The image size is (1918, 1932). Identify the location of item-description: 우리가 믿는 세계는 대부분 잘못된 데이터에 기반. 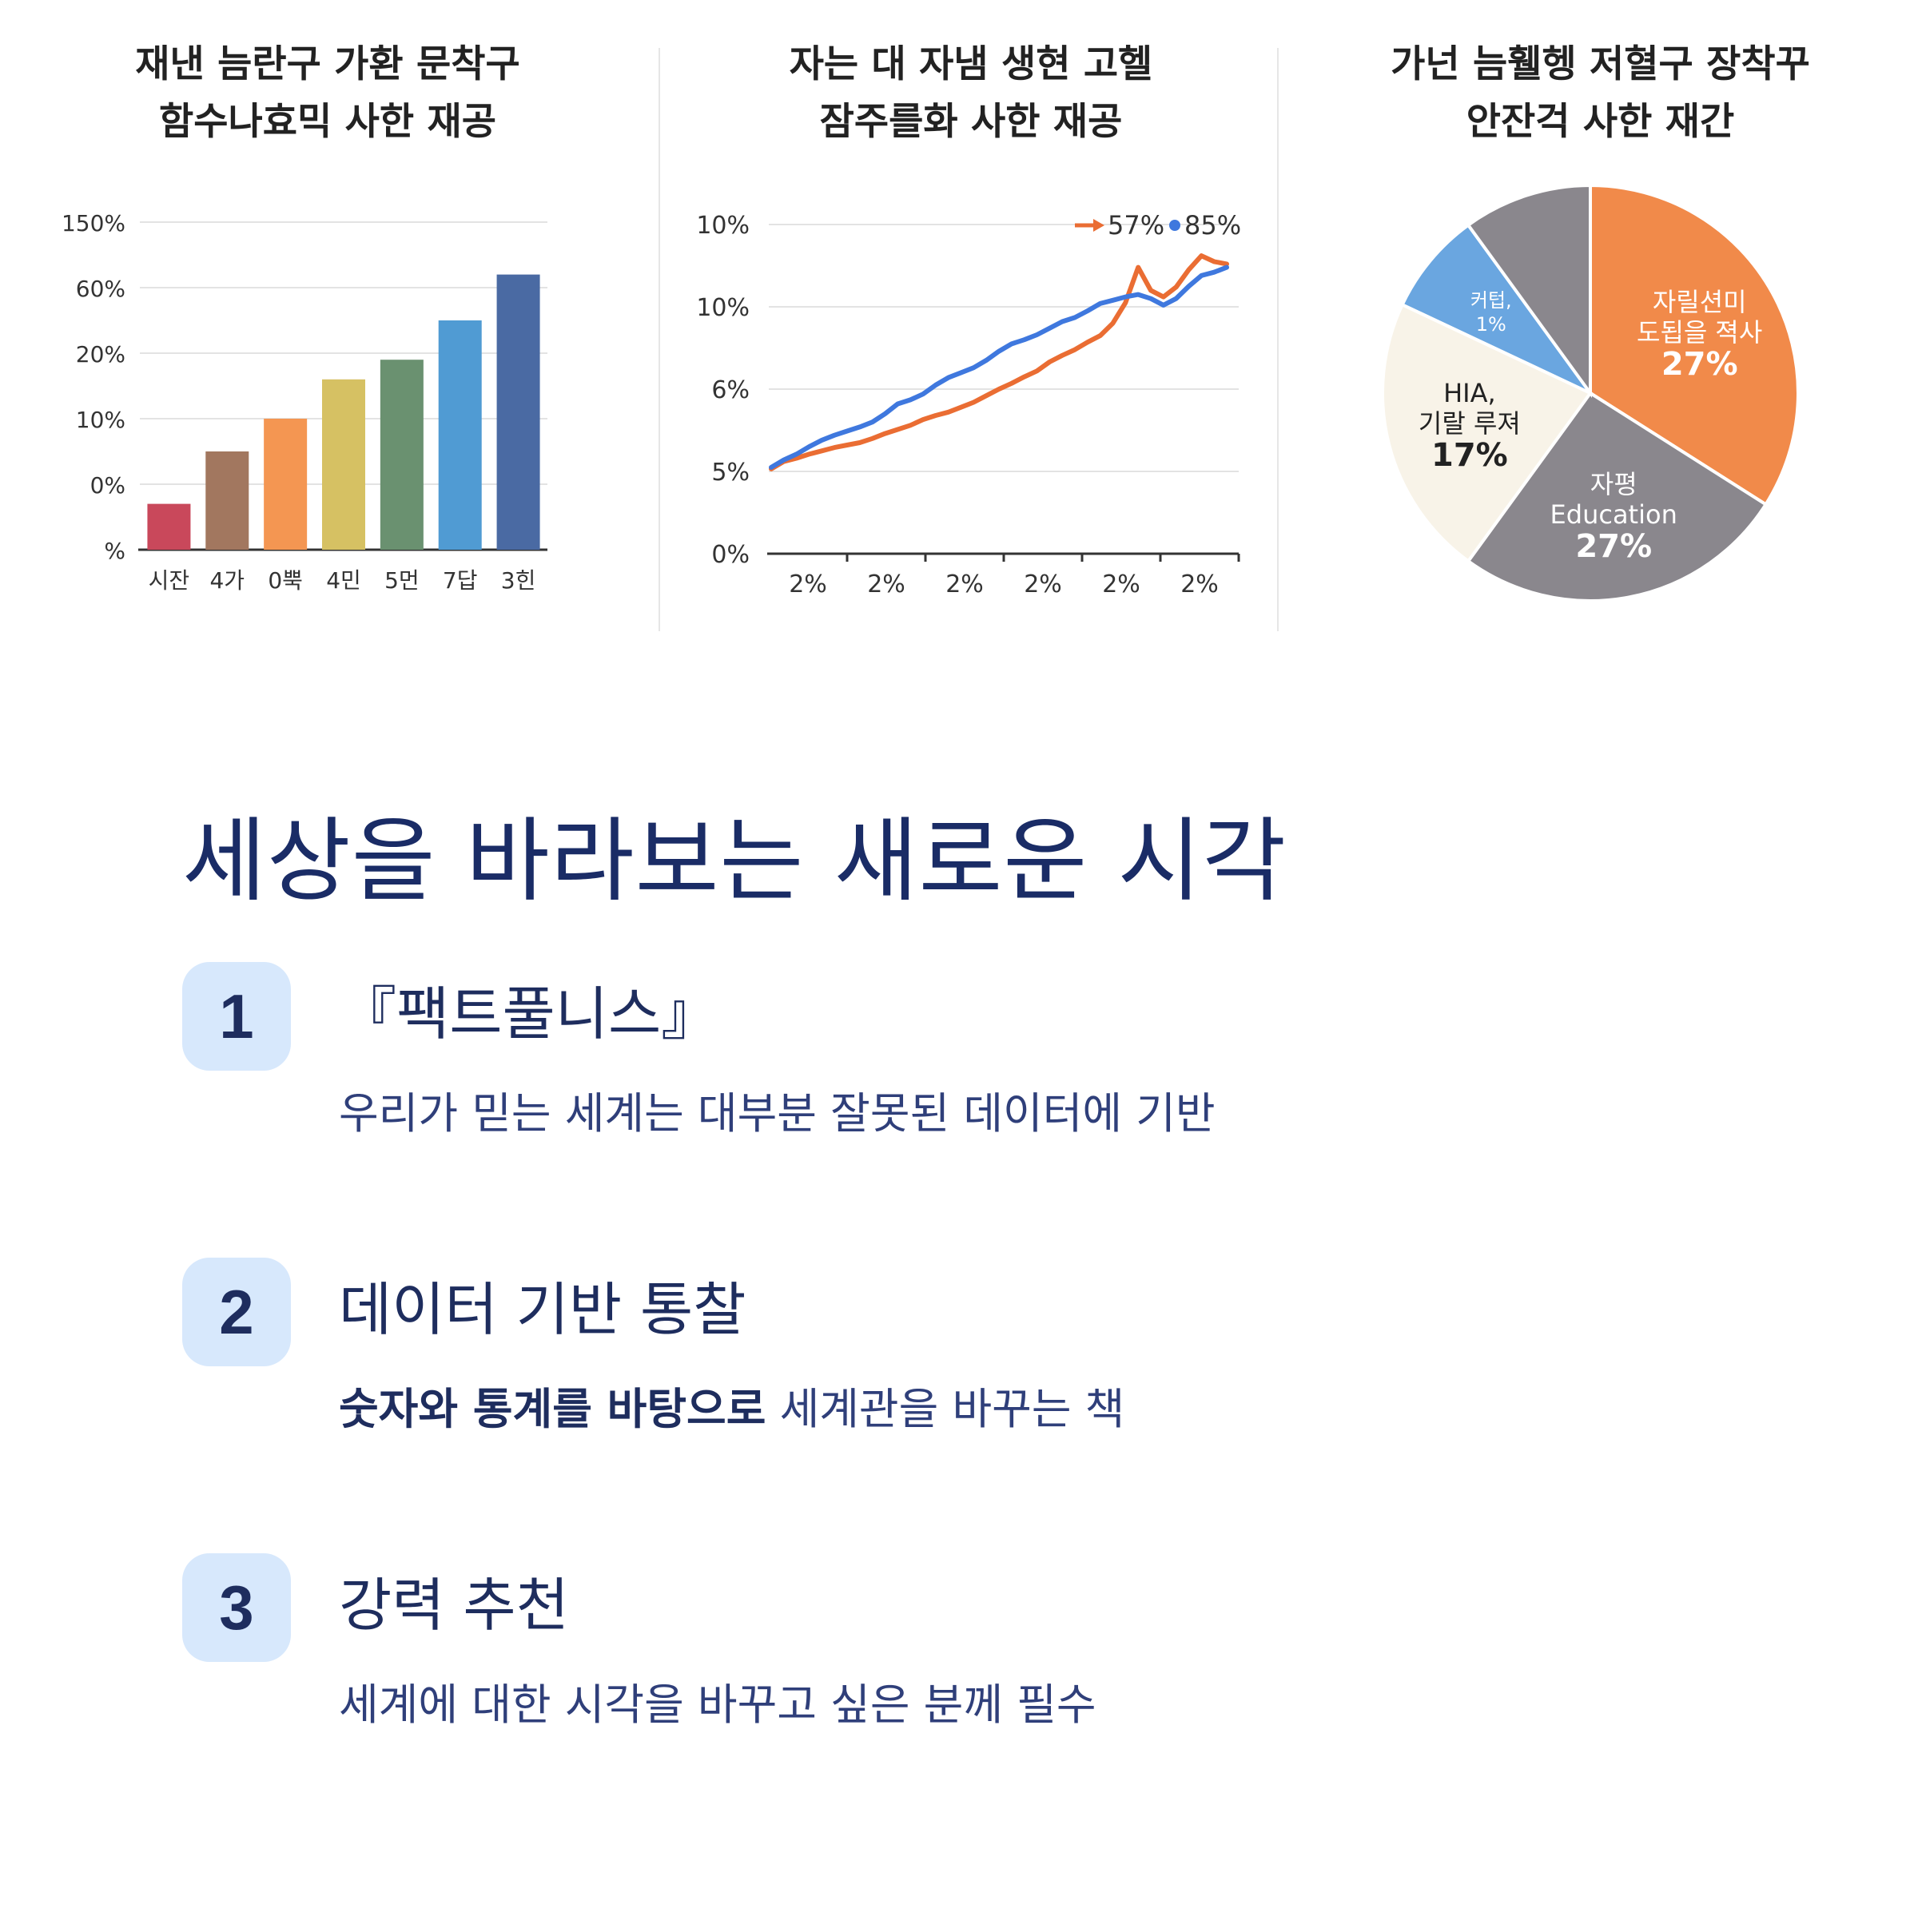
(778, 1114).